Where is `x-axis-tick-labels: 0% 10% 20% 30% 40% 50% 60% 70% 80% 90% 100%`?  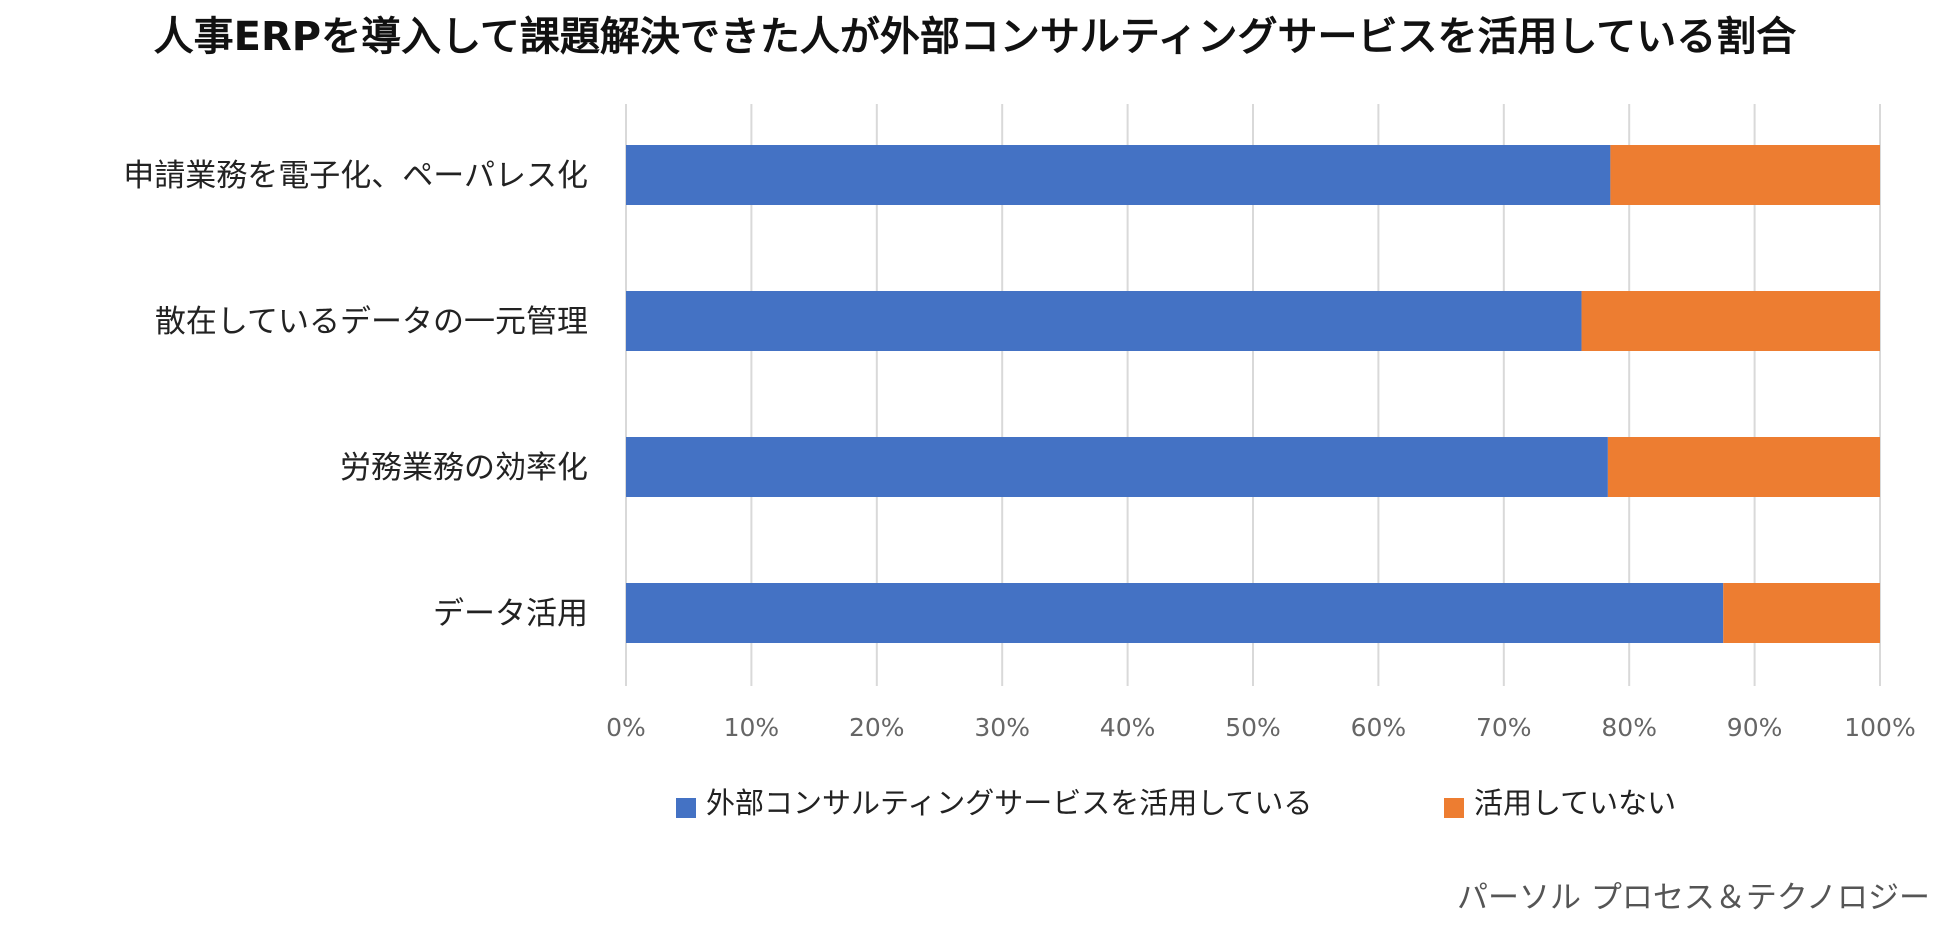
x-axis-tick-labels: 0% 10% 20% 30% 40% 50% 60% 70% 80% 90% 100% is located at coordinates (1261, 727).